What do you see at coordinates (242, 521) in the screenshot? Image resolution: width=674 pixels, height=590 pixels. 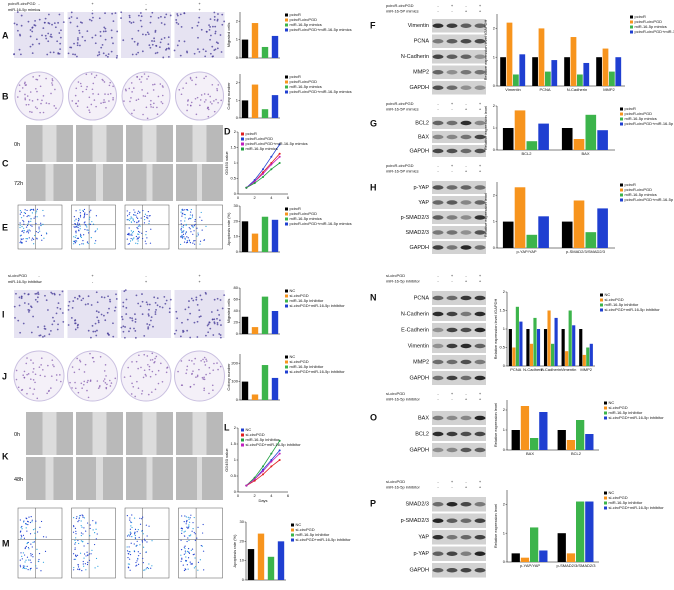 I see `y-tick-label: 30` at bounding box center [242, 521].